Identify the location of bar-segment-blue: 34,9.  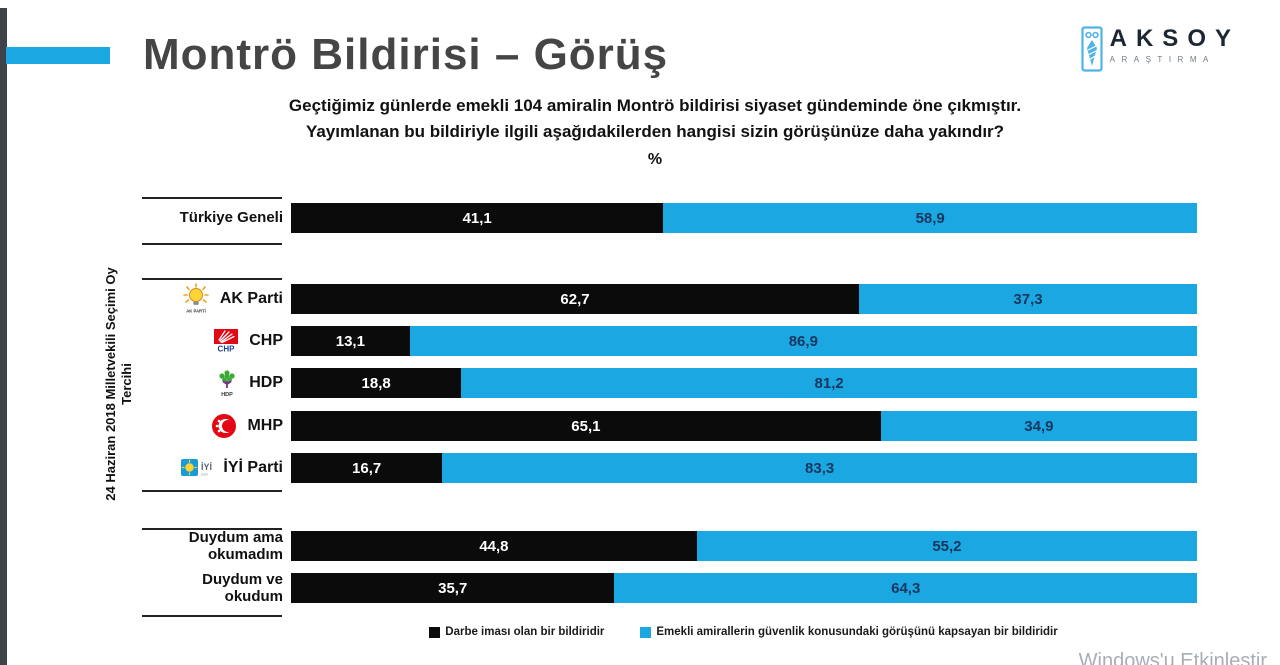
(1038, 426).